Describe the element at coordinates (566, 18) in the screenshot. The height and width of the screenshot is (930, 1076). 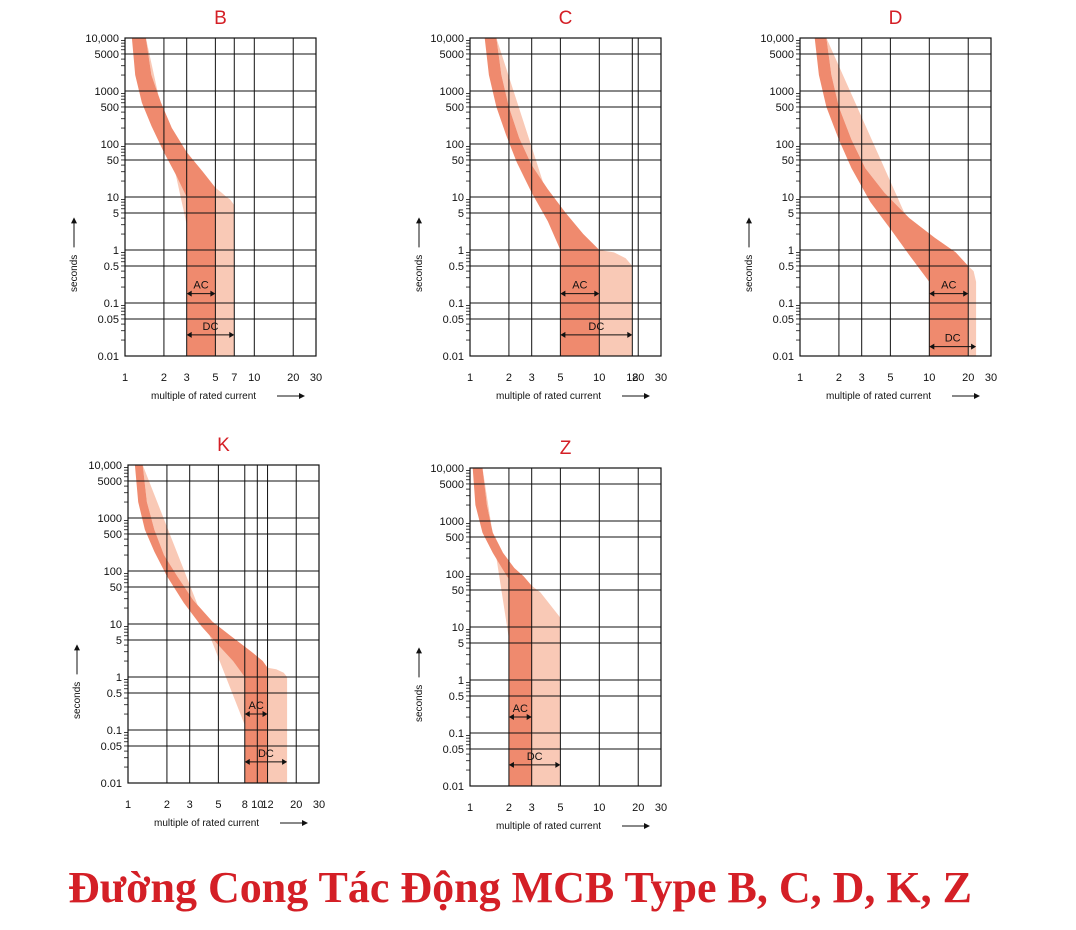
I see `chart-title: C` at that location.